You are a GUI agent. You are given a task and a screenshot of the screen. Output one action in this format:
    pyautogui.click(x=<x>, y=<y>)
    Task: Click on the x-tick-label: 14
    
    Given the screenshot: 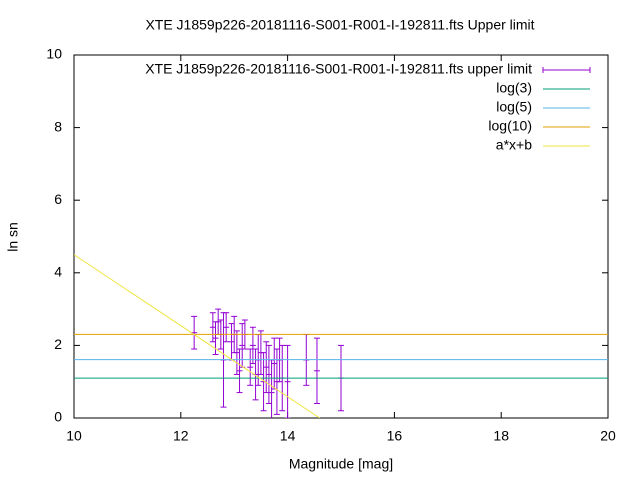 What is the action you would take?
    pyautogui.click(x=288, y=436)
    